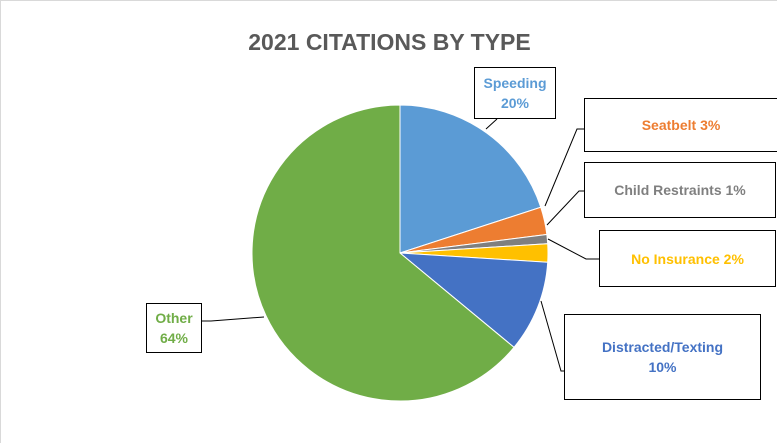 Image resolution: width=777 pixels, height=444 pixels. Describe the element at coordinates (552, 336) in the screenshot. I see `leader-line-distracted-texting` at that location.